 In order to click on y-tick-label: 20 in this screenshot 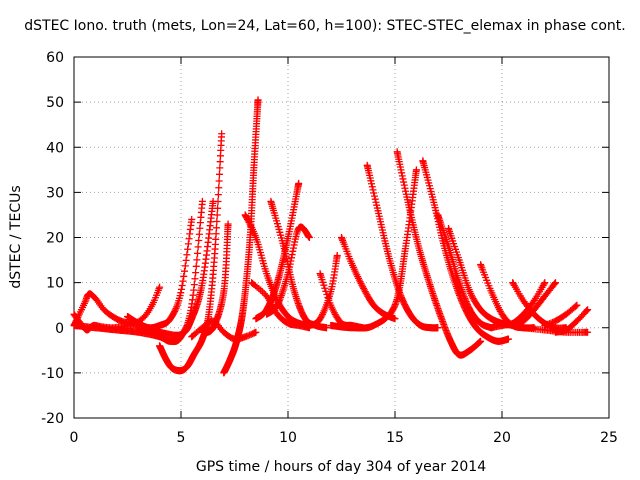, I will do `click(55, 239)`.